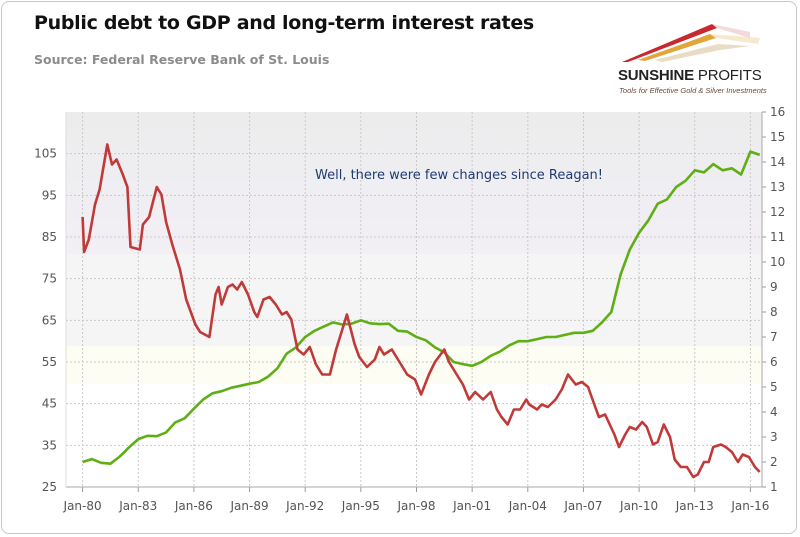 This screenshot has width=800, height=537. I want to click on left-axis-tick-label: 65, so click(49, 320).